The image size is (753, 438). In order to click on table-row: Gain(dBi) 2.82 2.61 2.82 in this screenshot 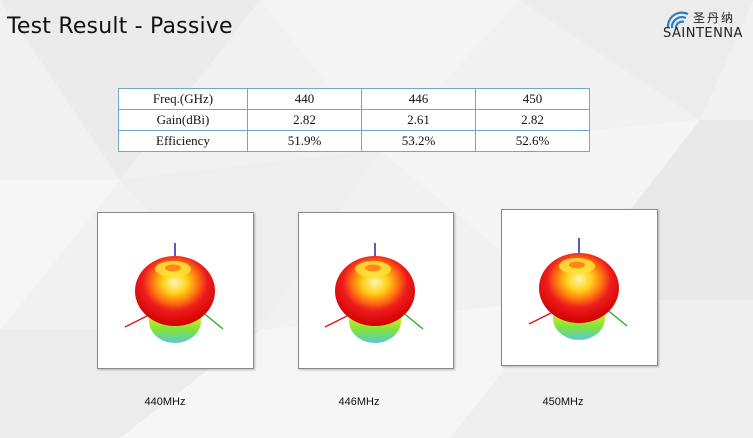, I will do `click(354, 120)`.